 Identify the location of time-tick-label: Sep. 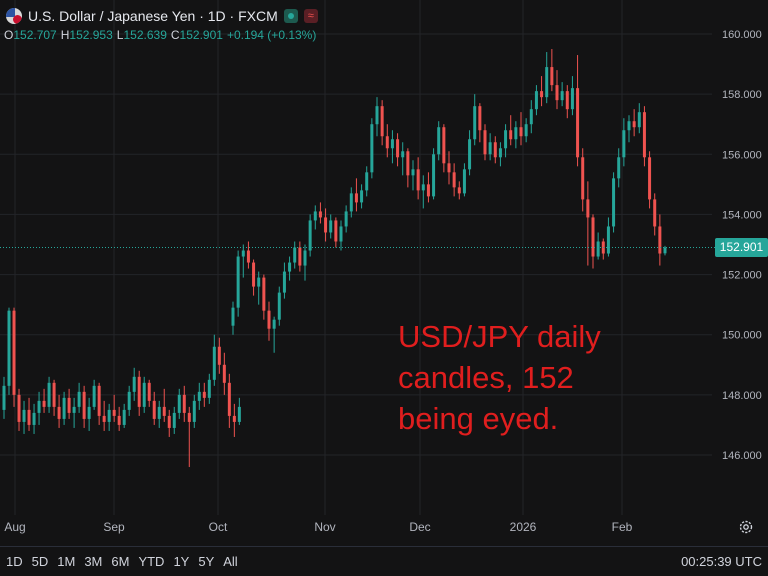
(114, 527).